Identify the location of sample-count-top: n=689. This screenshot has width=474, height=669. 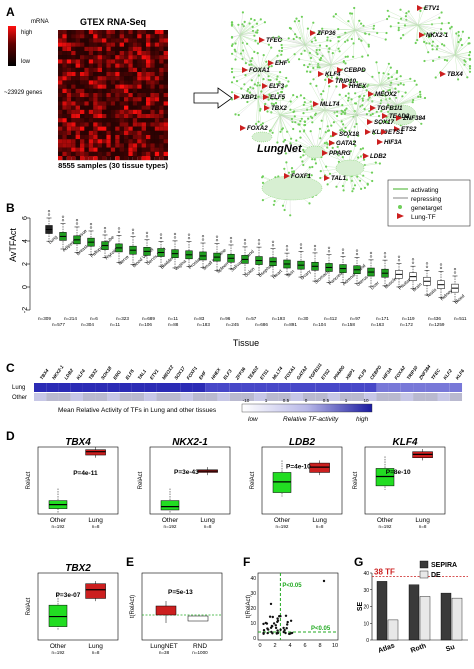
(148, 318).